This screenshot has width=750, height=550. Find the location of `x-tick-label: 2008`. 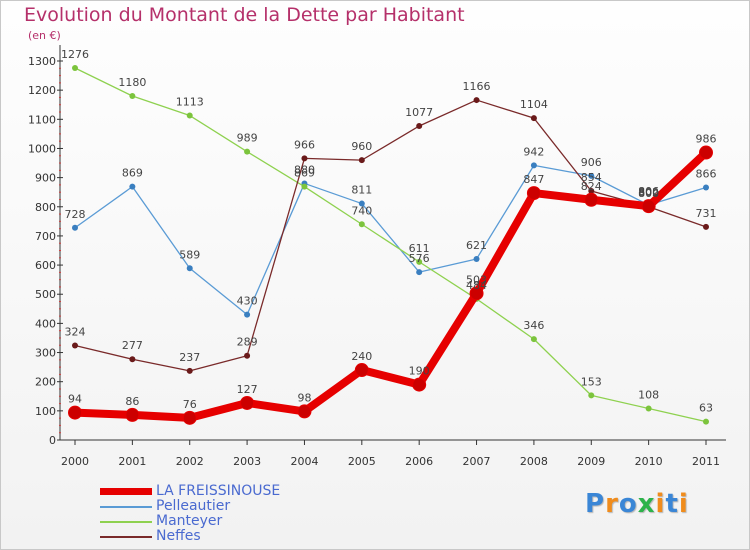

x-tick-label: 2008 is located at coordinates (534, 461).